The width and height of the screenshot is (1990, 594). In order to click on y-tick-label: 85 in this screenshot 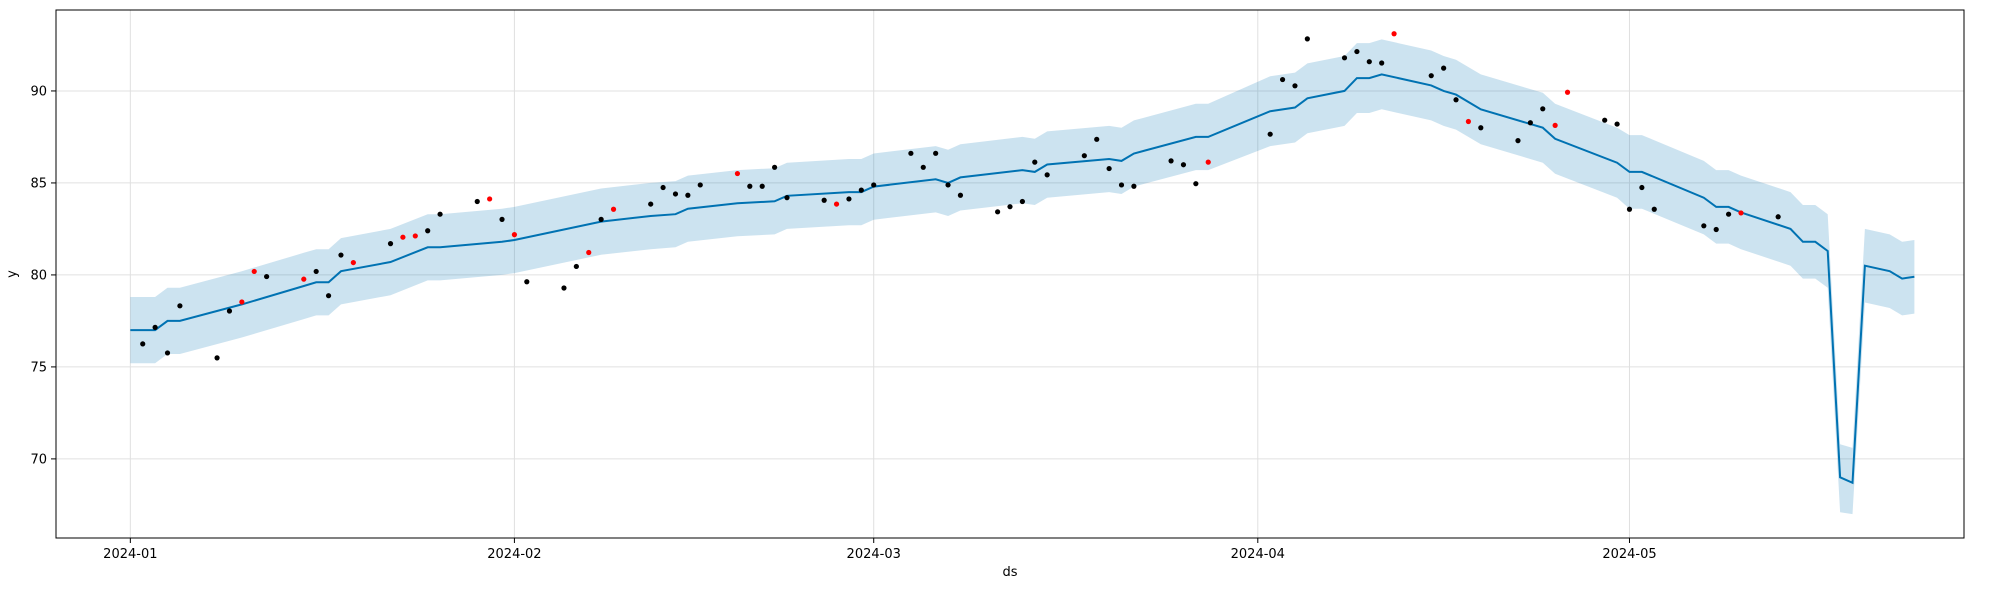, I will do `click(38, 183)`.